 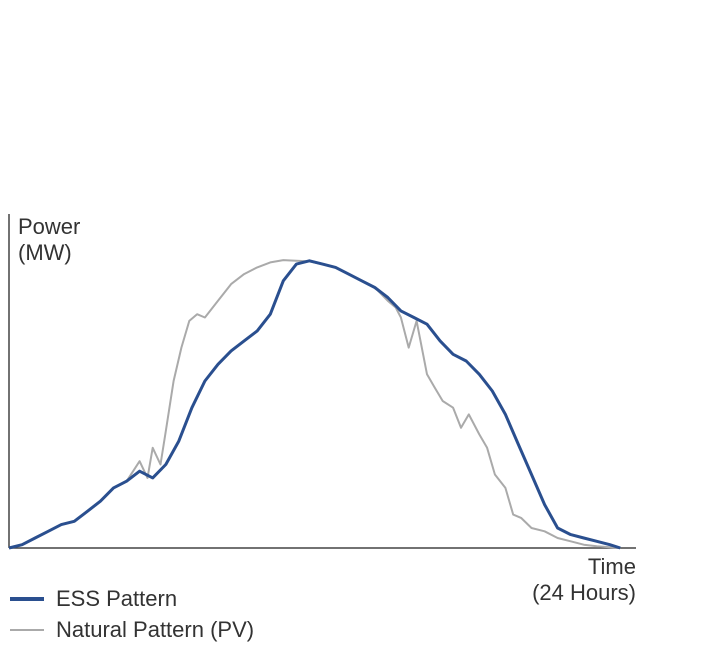 I want to click on y-axis-label: Power (MW), so click(x=49, y=240).